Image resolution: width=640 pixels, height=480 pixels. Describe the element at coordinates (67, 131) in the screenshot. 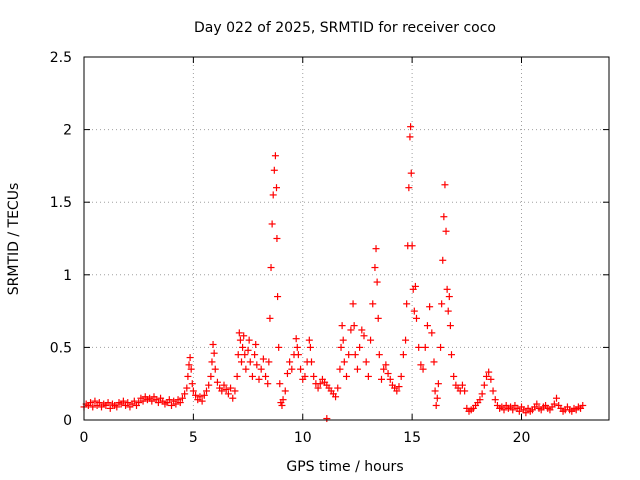

I see `y-tick-label: 2` at that location.